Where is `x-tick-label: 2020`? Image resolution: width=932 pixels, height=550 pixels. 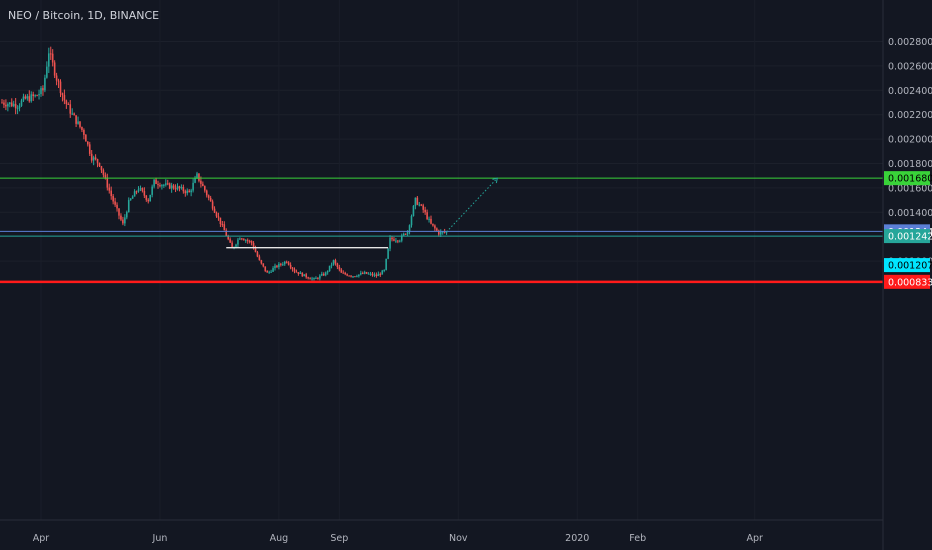
x-tick-label: 2020 is located at coordinates (577, 538).